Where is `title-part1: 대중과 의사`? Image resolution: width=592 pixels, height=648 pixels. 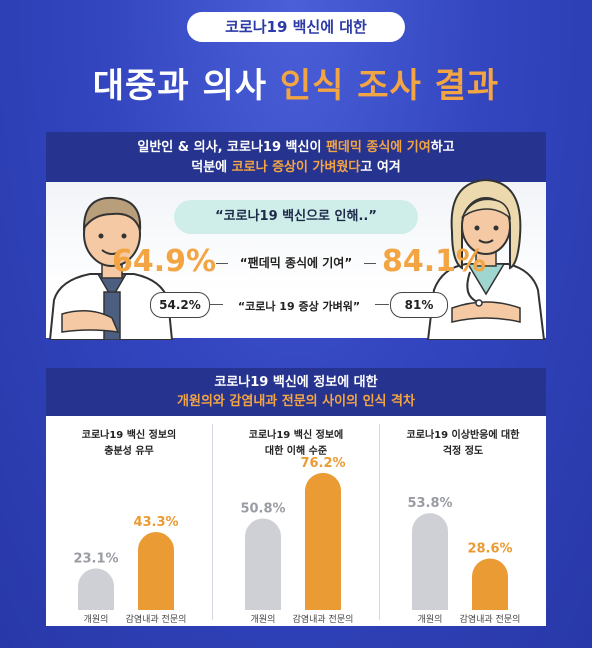
title-part1: 대중과 의사 is located at coordinates (180, 86).